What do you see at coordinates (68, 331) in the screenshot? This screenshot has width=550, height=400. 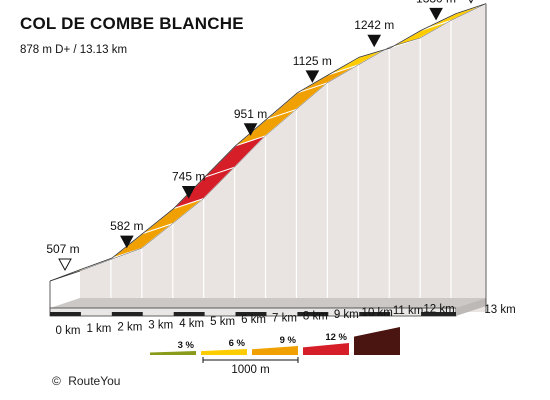 I see `distance-tick-label: 0 km` at bounding box center [68, 331].